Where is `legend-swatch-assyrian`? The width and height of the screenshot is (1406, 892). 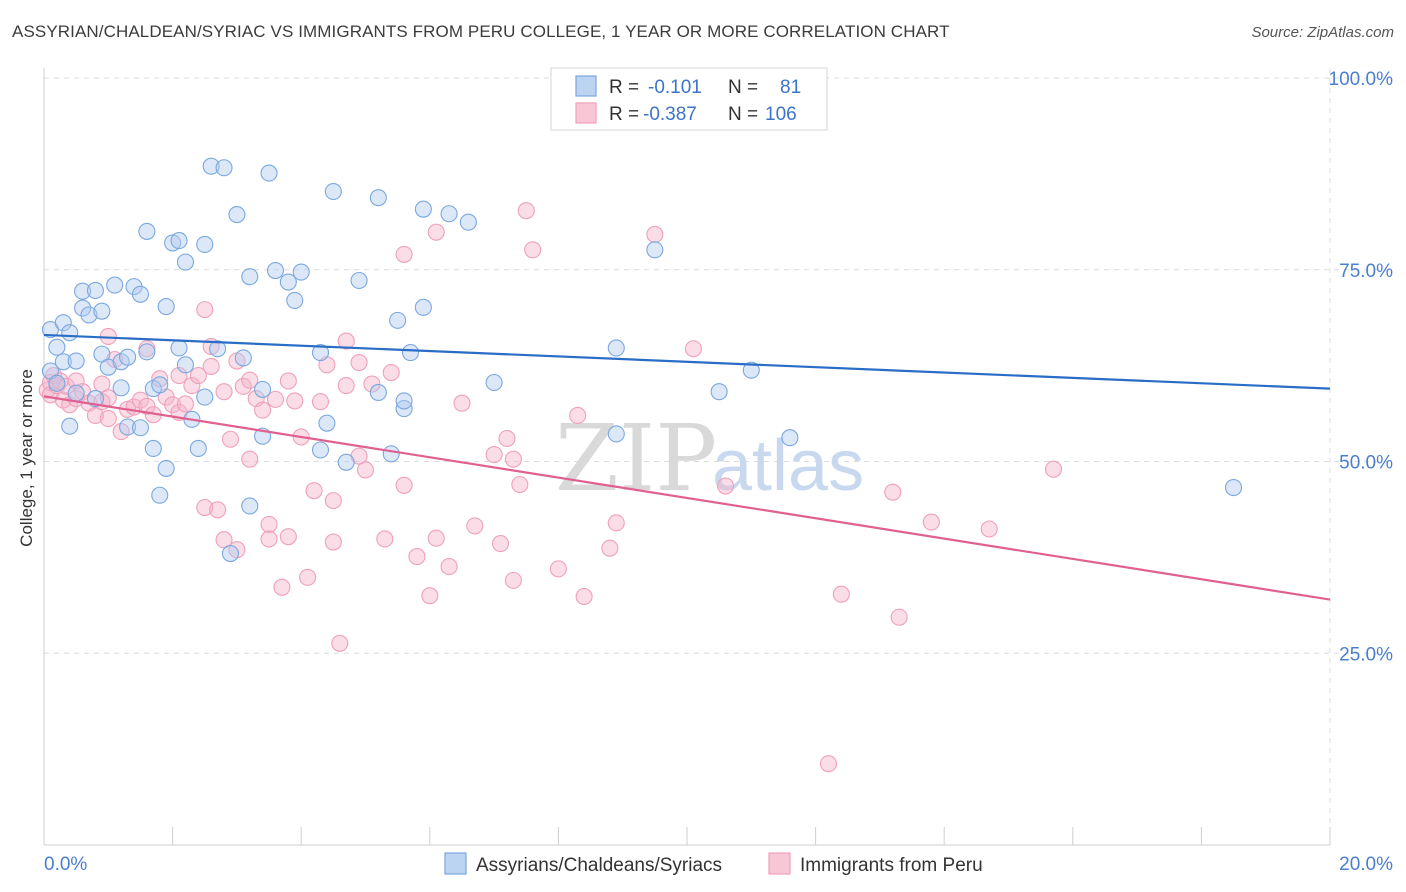
legend-swatch-assyrian is located at coordinates (586, 86).